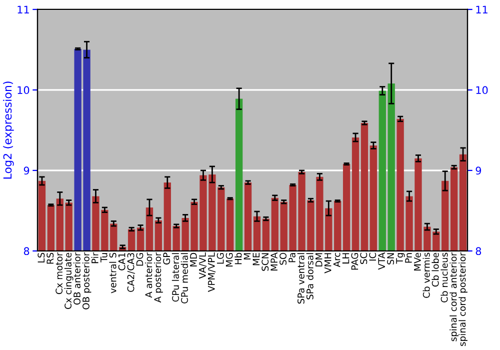  I want to click on x-tick-label: A posterior, so click(158, 277).